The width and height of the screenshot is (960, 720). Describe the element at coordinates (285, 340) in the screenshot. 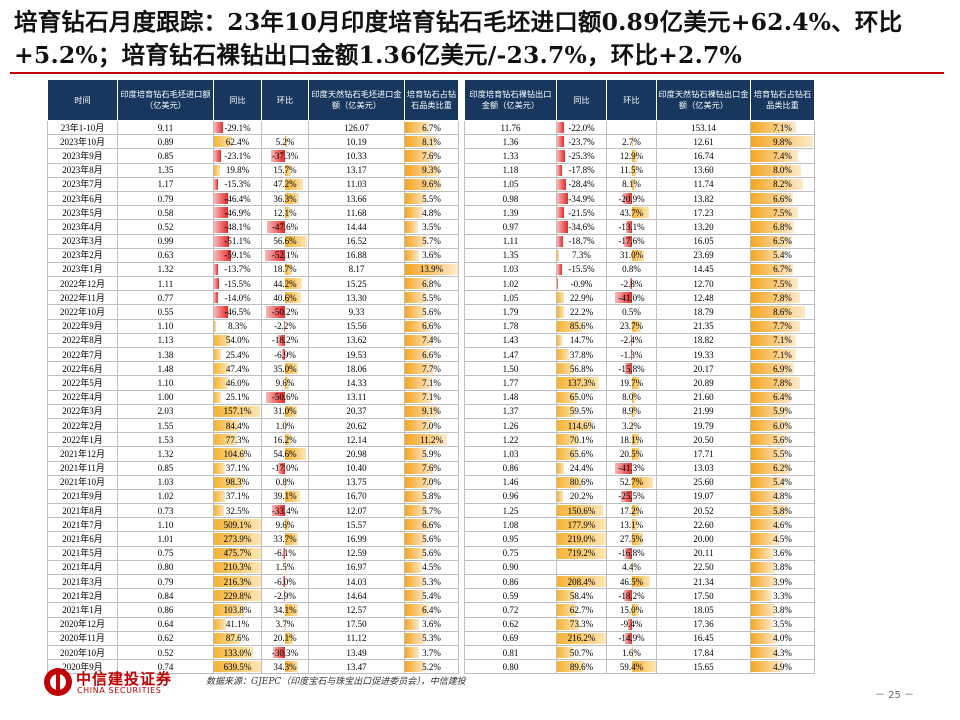

I see `cell-rough-mom: -18.2%` at that location.